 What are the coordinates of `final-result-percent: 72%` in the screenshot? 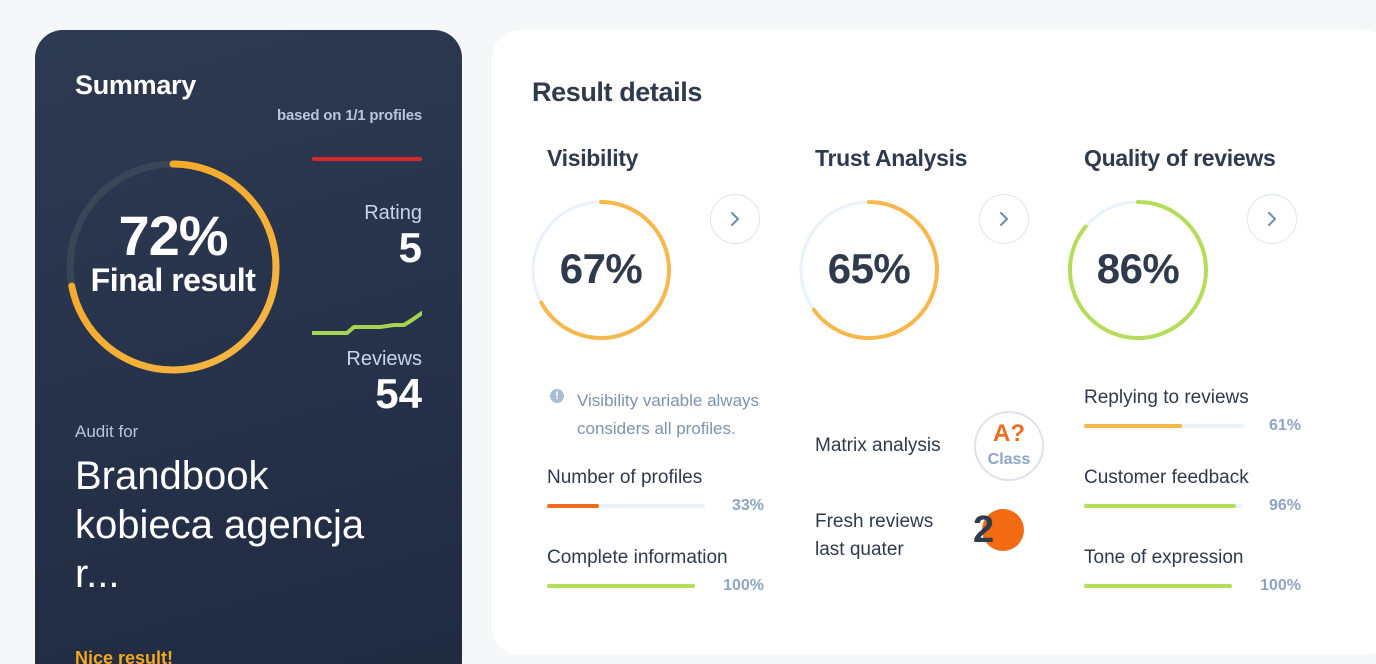 It's located at (173, 235).